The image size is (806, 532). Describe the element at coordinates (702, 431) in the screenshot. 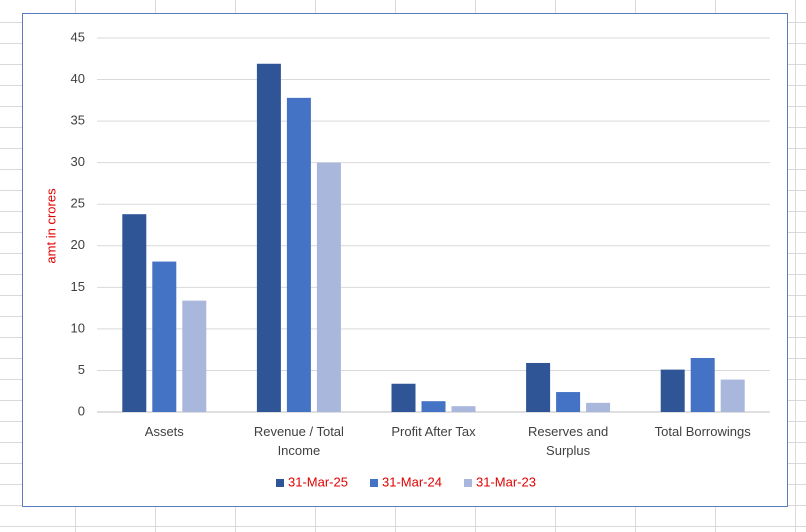

I see `x-tick-label: Total Borrowings` at that location.